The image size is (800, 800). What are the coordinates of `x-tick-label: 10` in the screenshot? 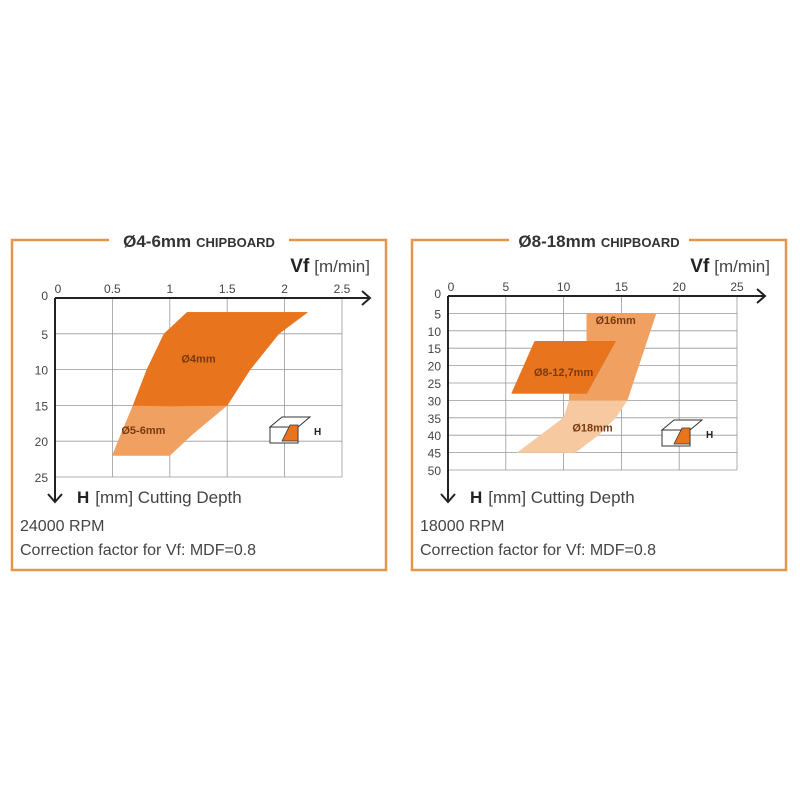 It's located at (564, 287).